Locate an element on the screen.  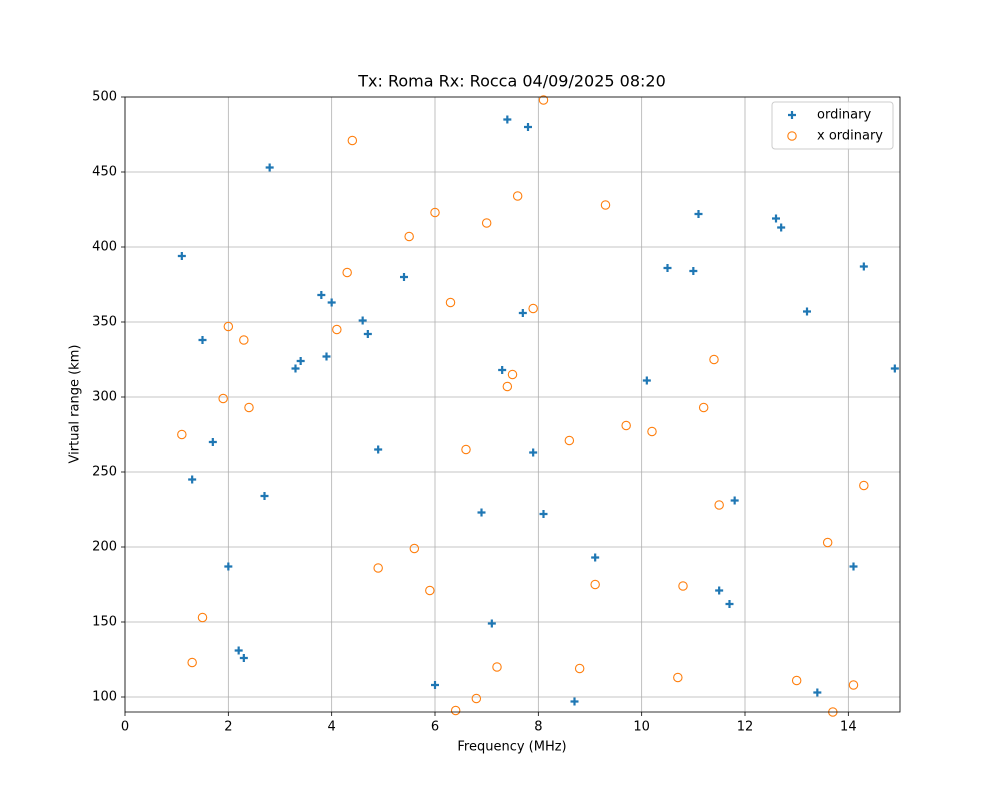
x-tick-label: 6 is located at coordinates (435, 727).